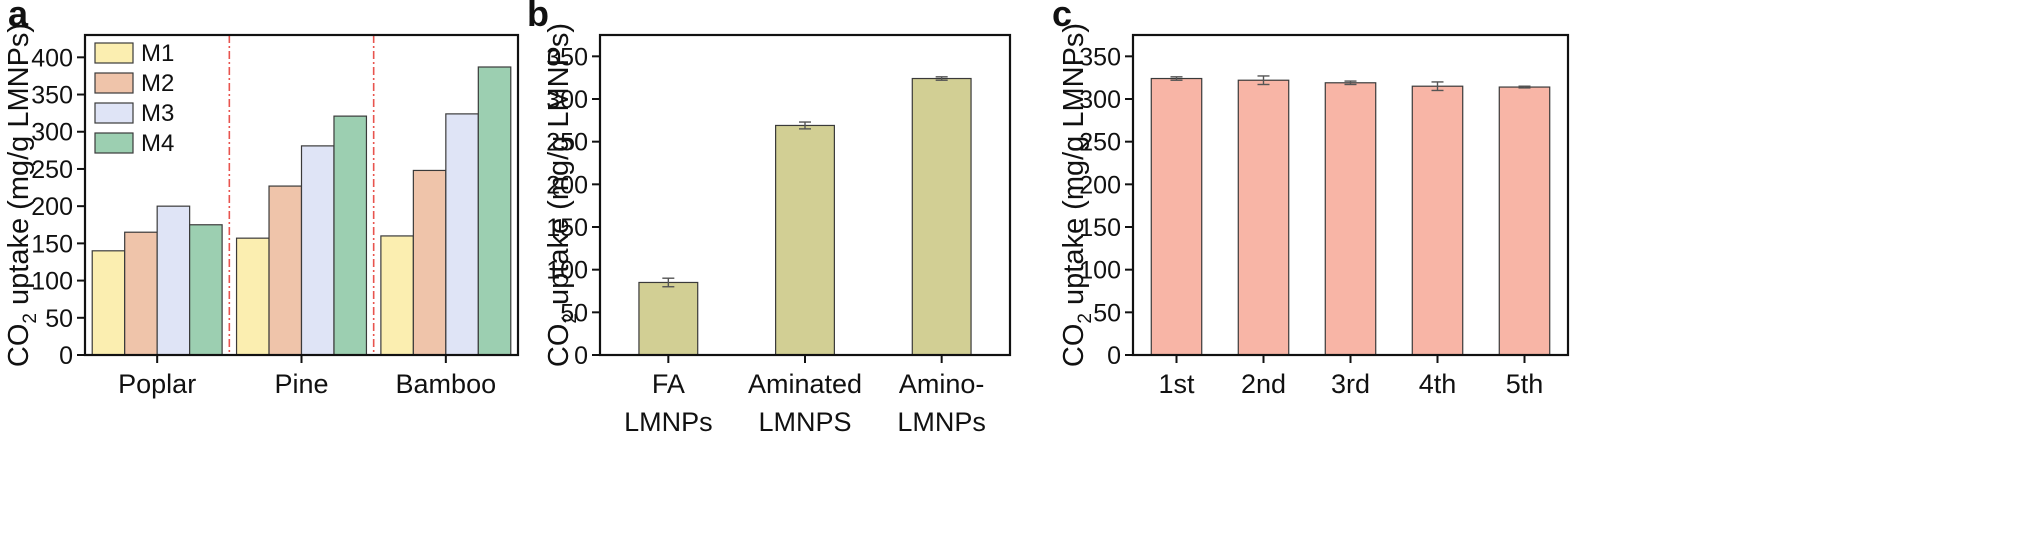  What do you see at coordinates (141, 293) in the screenshot?
I see `bar-m2-poplar` at bounding box center [141, 293].